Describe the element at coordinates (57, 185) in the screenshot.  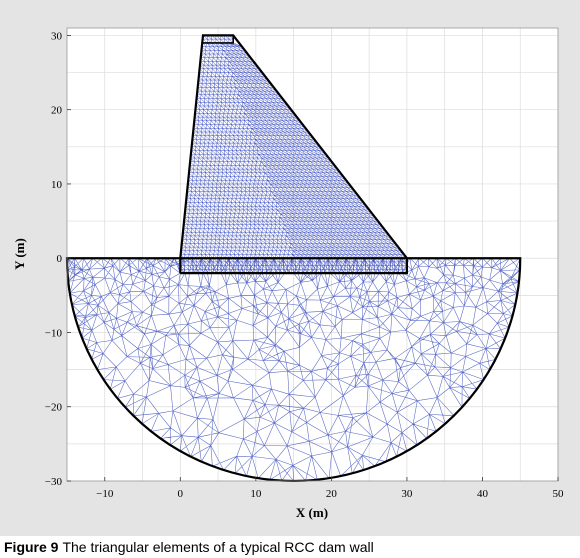
I see `y-tick-label: 10` at that location.